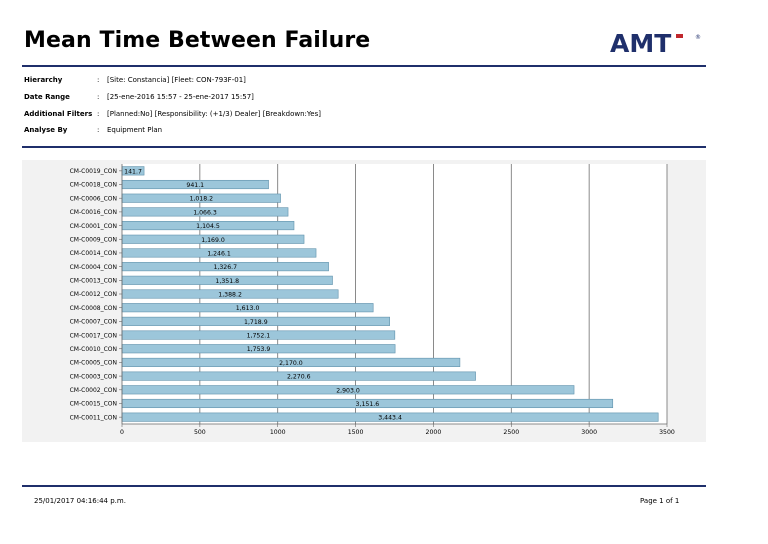 Image resolution: width=768 pixels, height=544 pixels. I want to click on bar-value-label: 1,104.5, so click(208, 226).